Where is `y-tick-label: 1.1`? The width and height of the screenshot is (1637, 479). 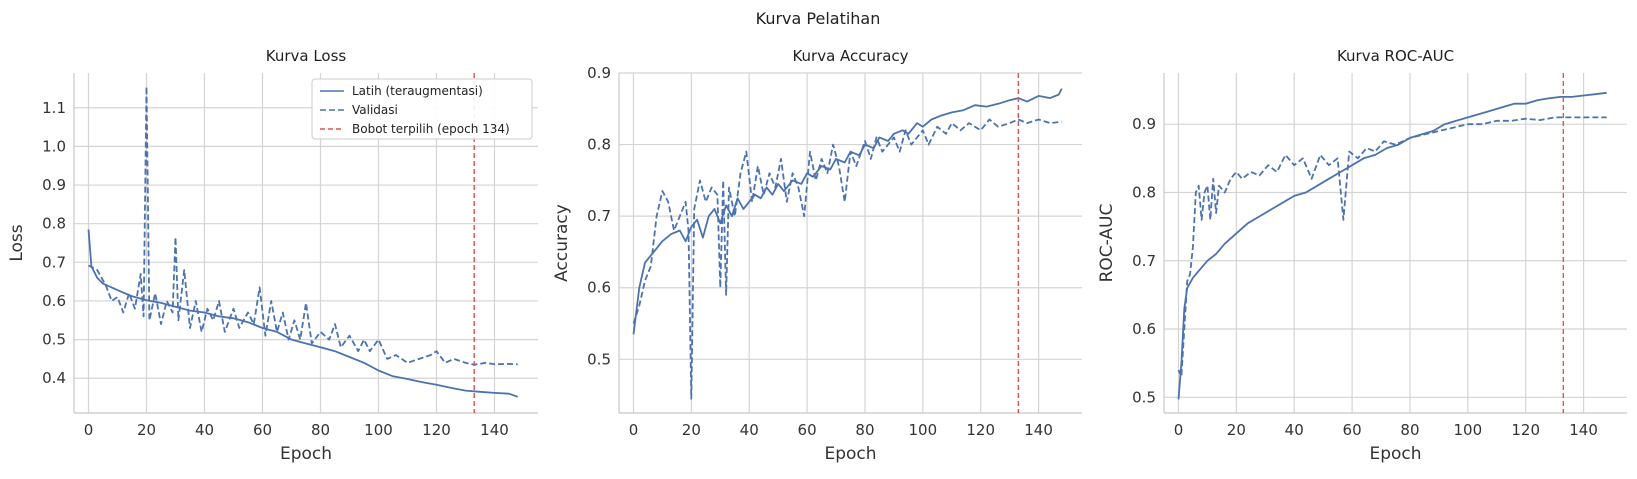 y-tick-label: 1.1 is located at coordinates (54, 108).